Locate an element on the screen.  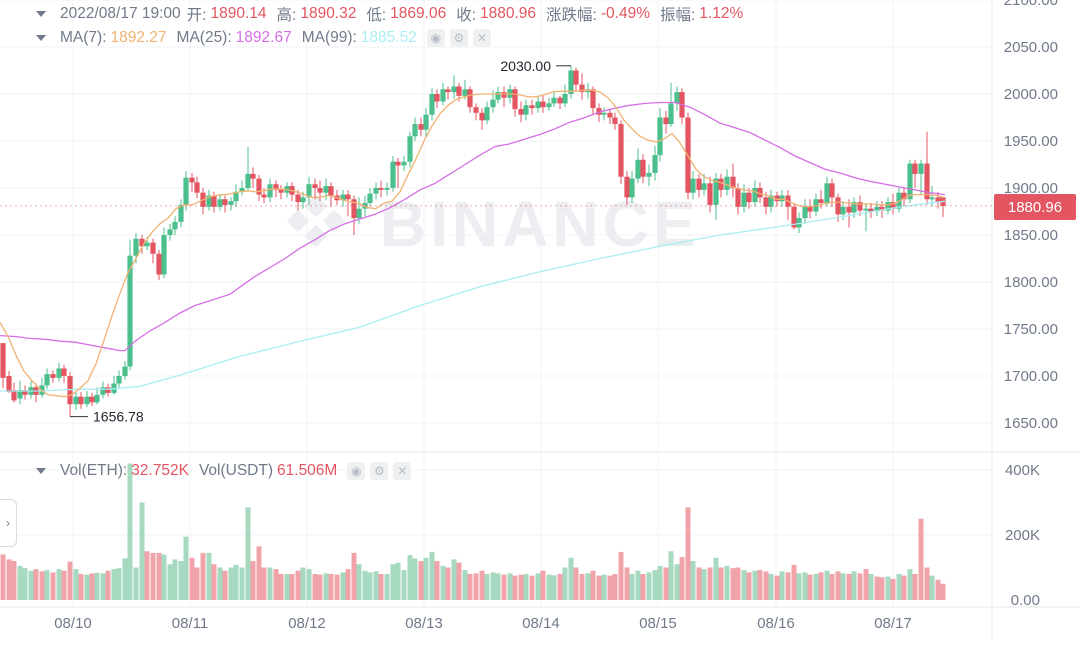
x-tick-label: 08/10 is located at coordinates (73, 623).